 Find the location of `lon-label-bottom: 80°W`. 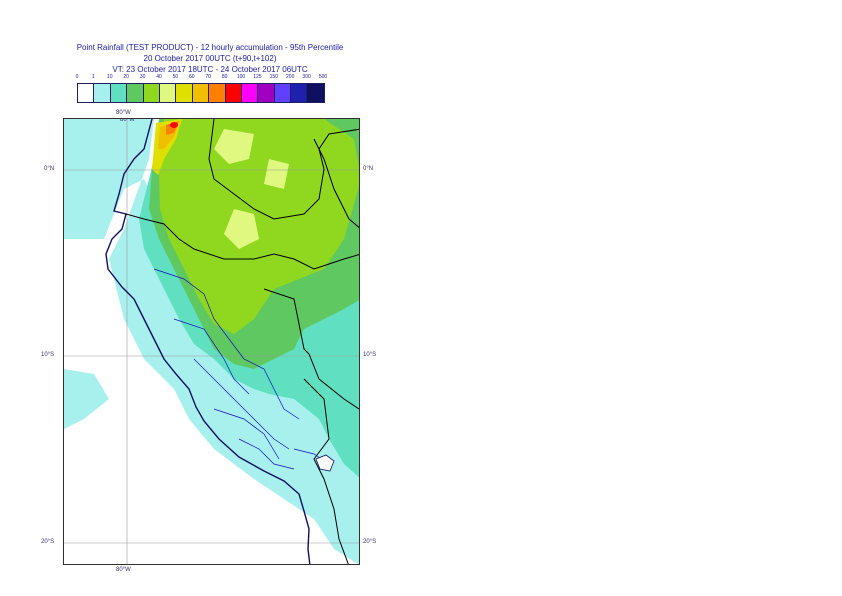

lon-label-bottom: 80°W is located at coordinates (123, 570).